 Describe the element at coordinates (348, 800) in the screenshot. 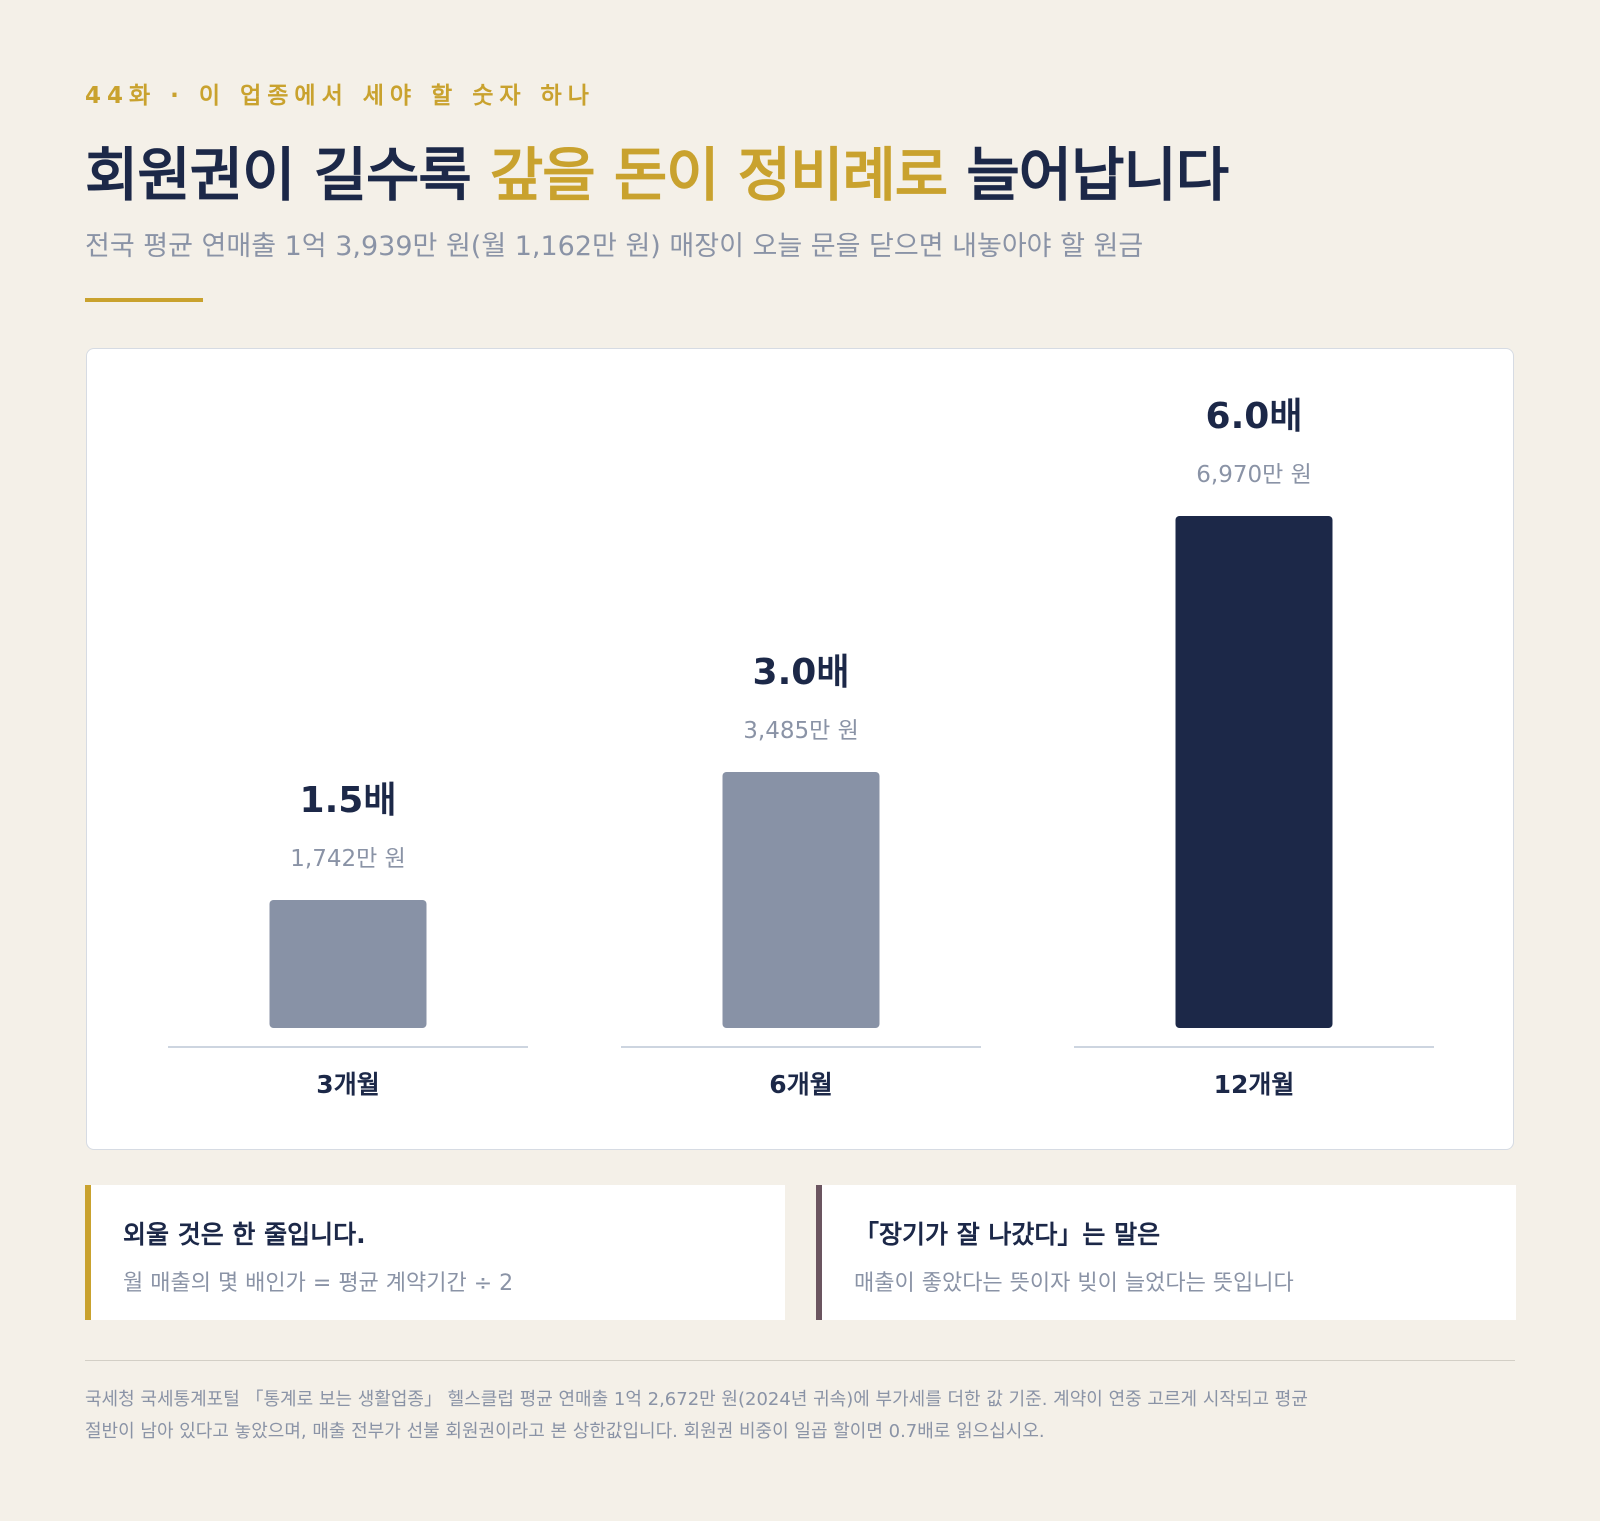

I see `value-label: 1.5배` at that location.